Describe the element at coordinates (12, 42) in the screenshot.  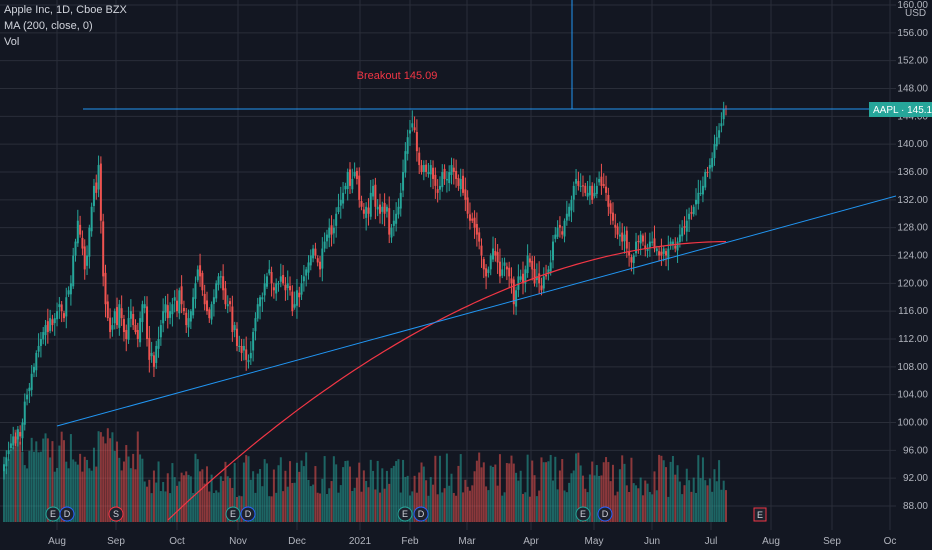
I see `legend-volume: Vol` at that location.